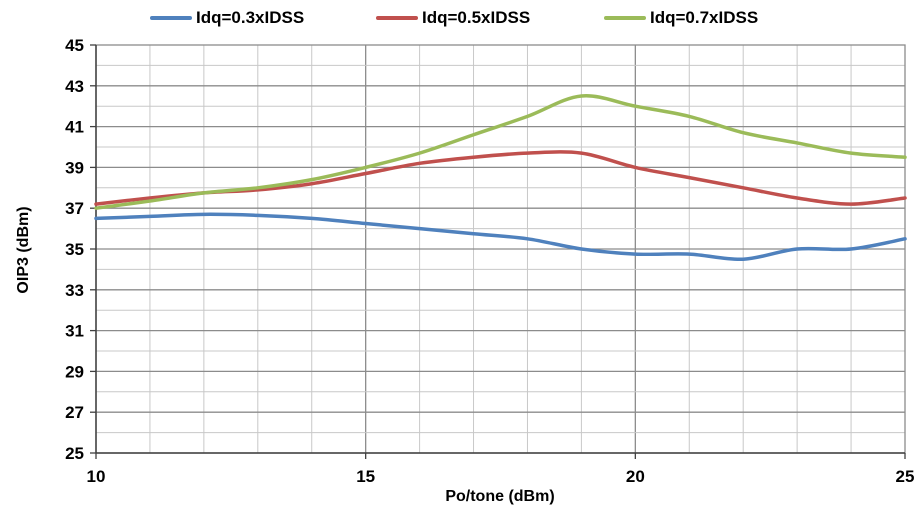 Image resolution: width=922 pixels, height=510 pixels. Describe the element at coordinates (74, 249) in the screenshot. I see `y-tick-label: 35` at that location.